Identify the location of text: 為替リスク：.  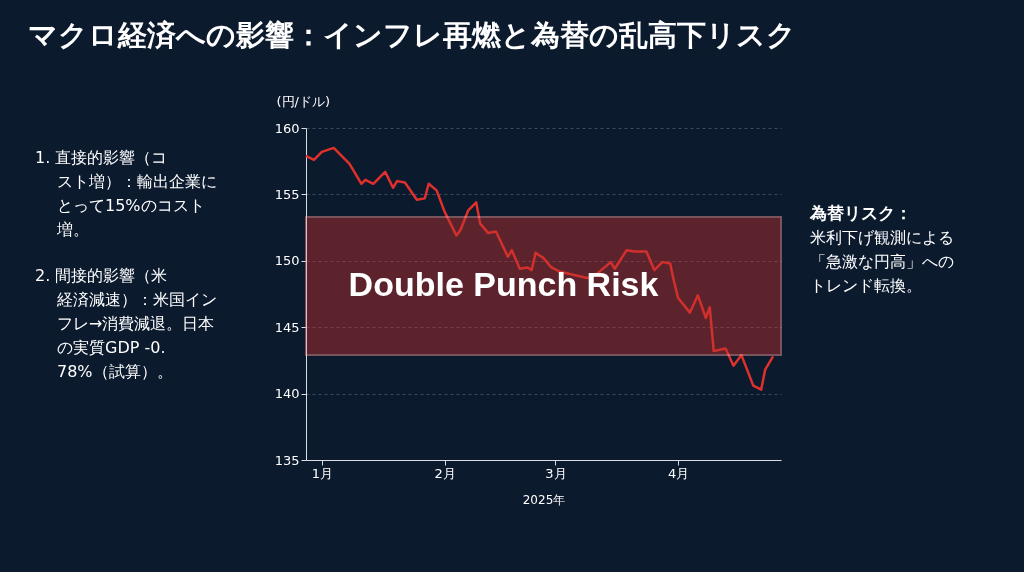
(860, 213).